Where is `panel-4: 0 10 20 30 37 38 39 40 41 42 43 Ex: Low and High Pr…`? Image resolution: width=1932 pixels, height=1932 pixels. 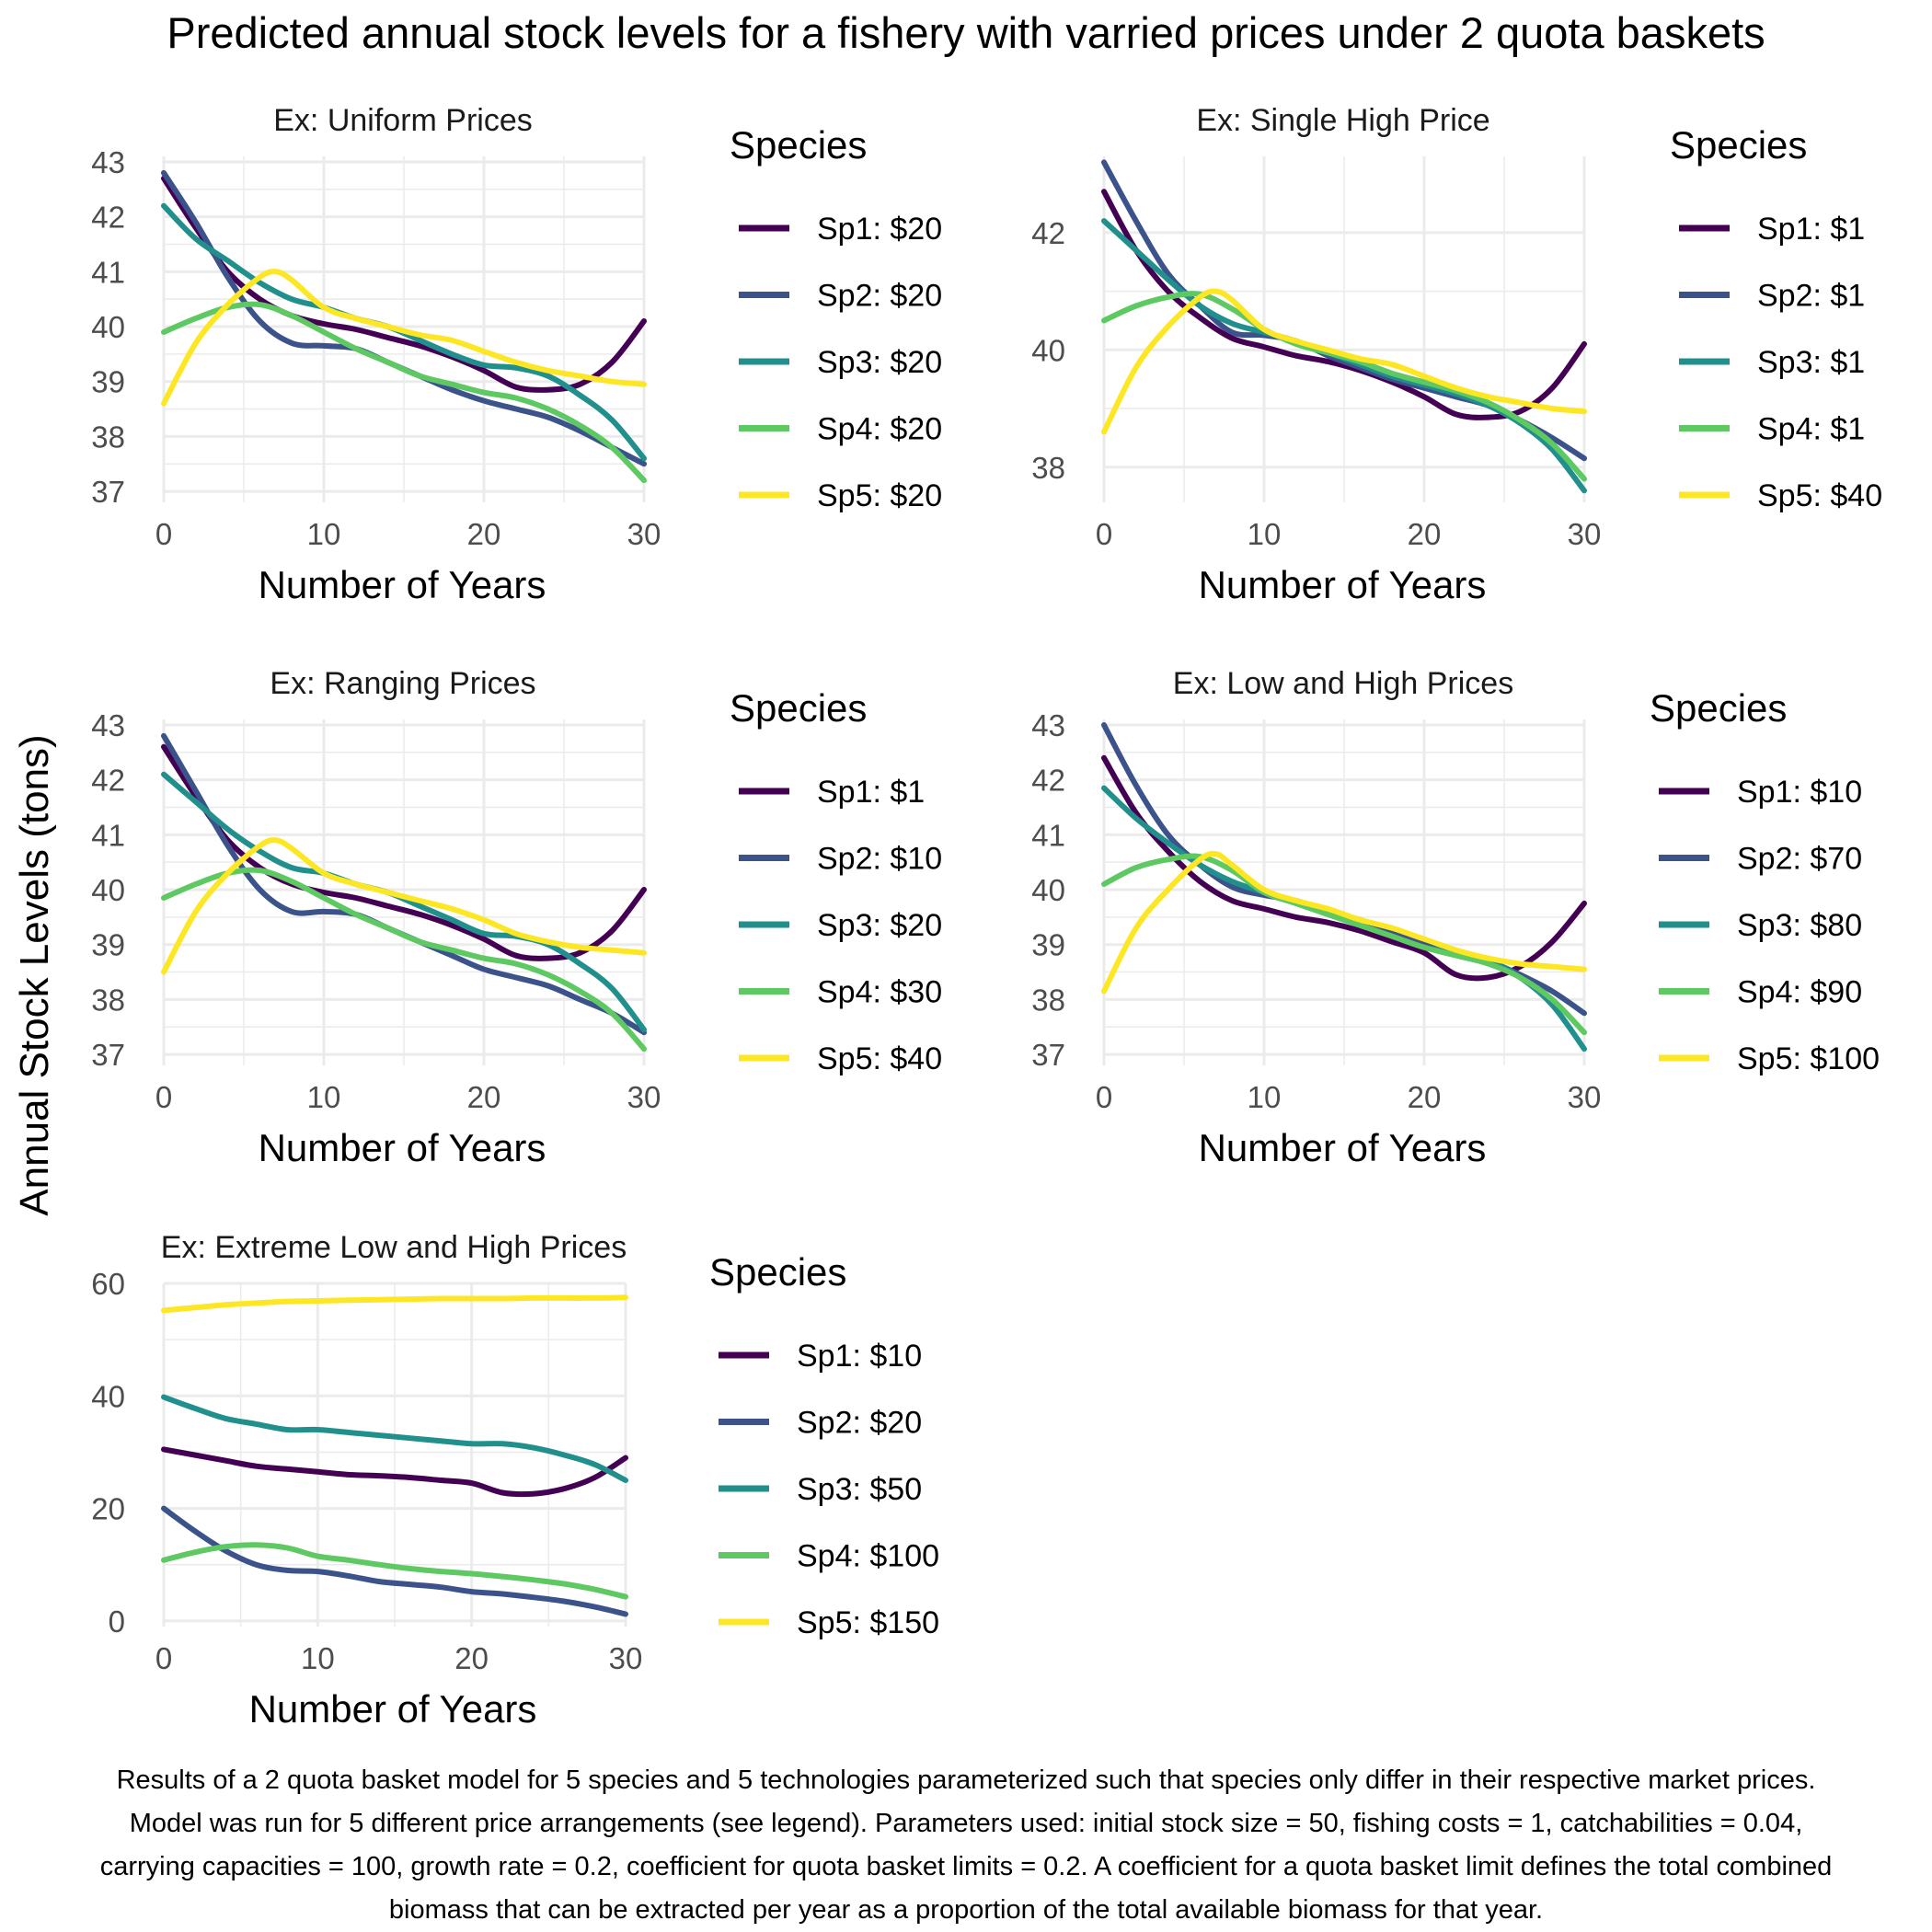
panel-4: 0 10 20 30 37 38 39 40 41 42 43 Ex: Low and High Pr… is located at coordinates (1455, 917).